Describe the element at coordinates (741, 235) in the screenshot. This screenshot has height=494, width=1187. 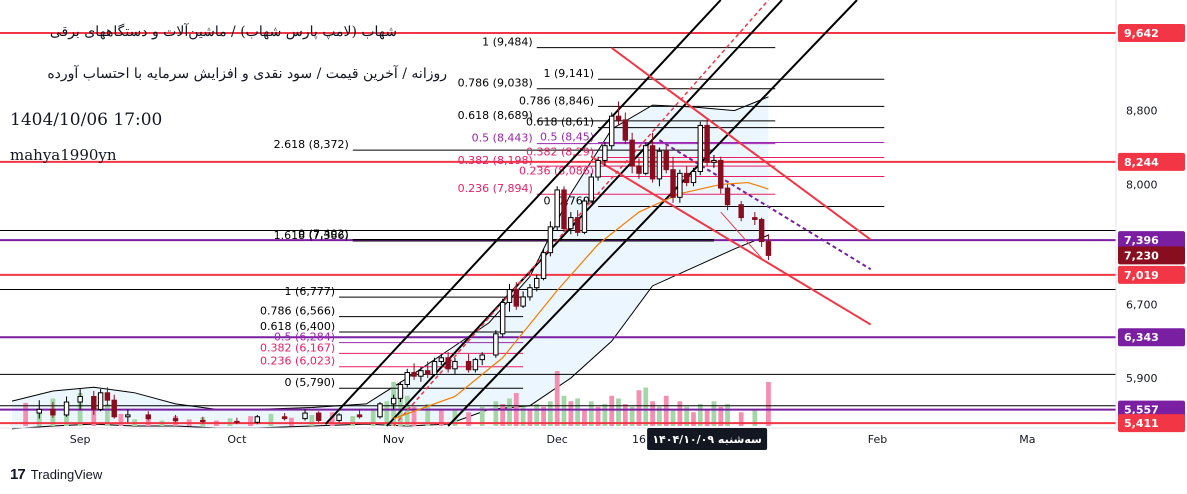
I see `trend-line-red-channel-mid` at that location.